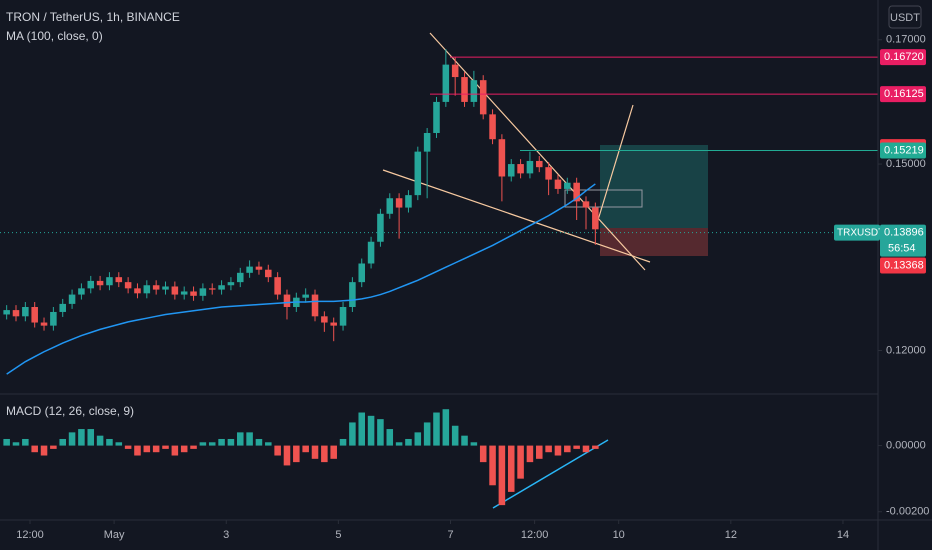  I want to click on x-tick-label: 10, so click(619, 535).